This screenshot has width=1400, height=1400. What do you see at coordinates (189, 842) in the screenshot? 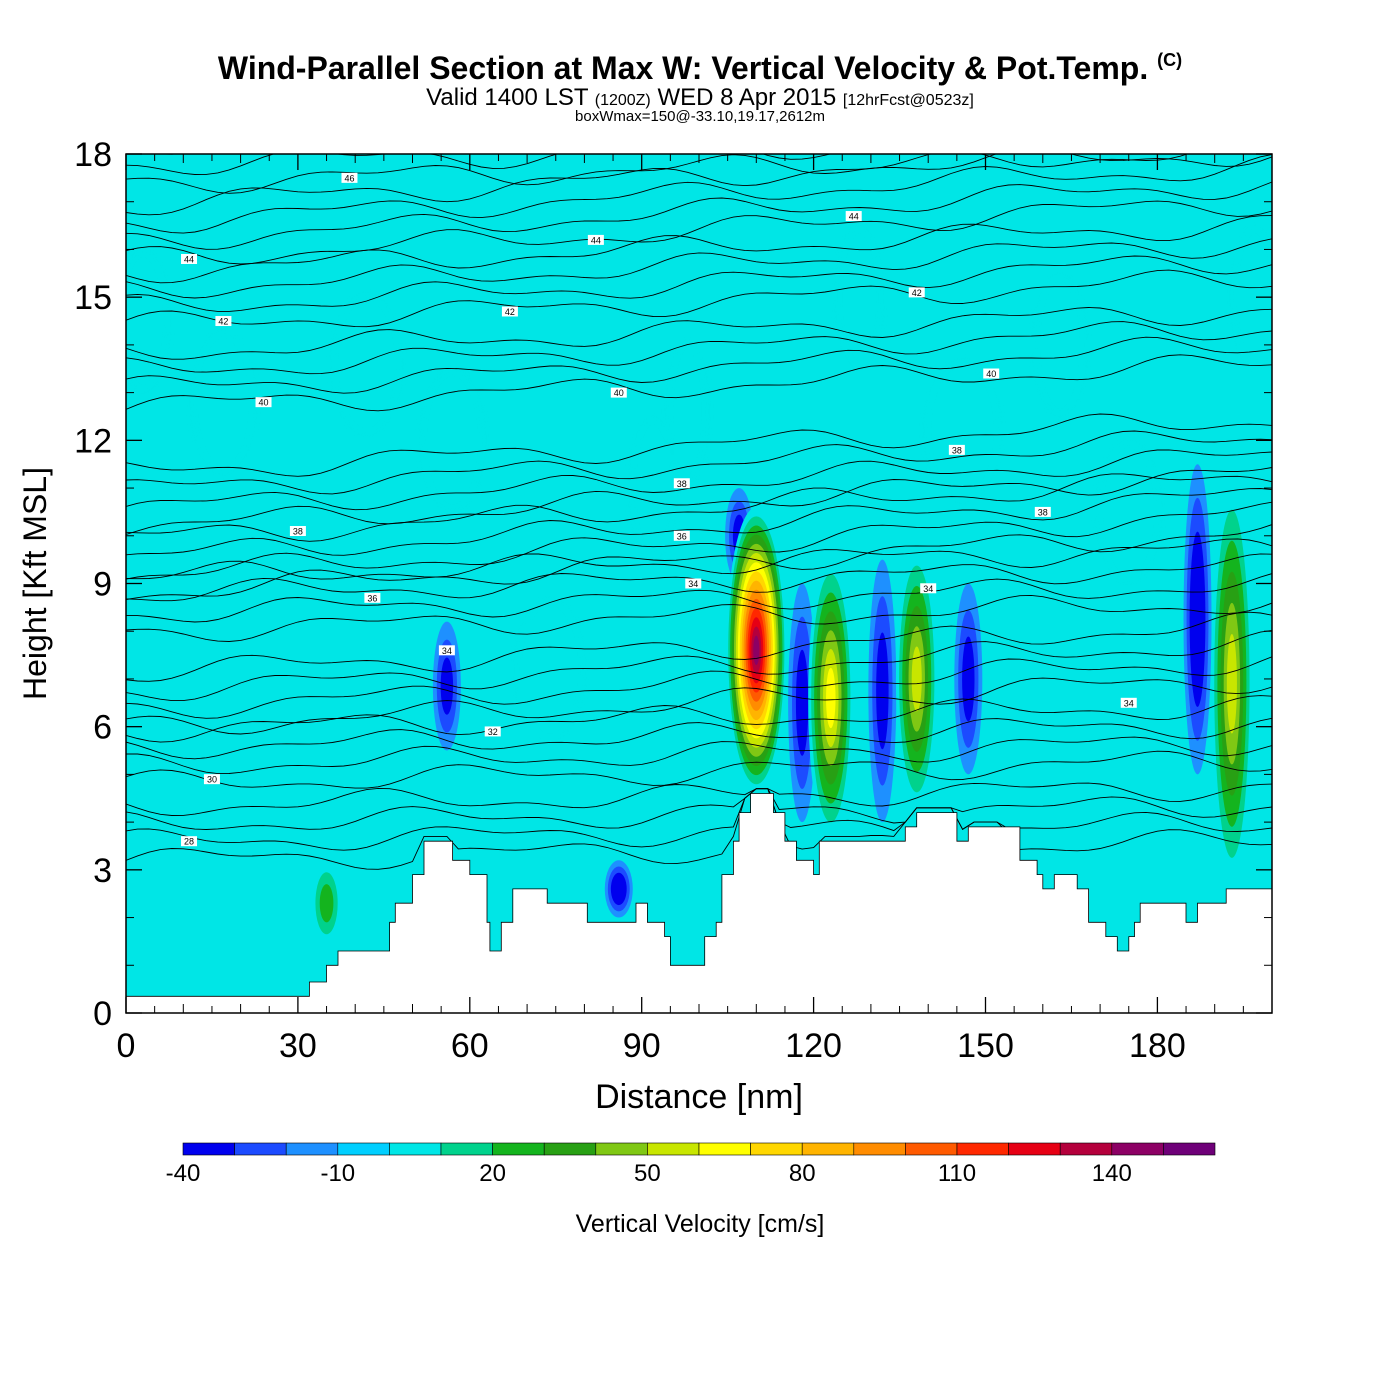
I see `theta-label: 28` at bounding box center [189, 842].